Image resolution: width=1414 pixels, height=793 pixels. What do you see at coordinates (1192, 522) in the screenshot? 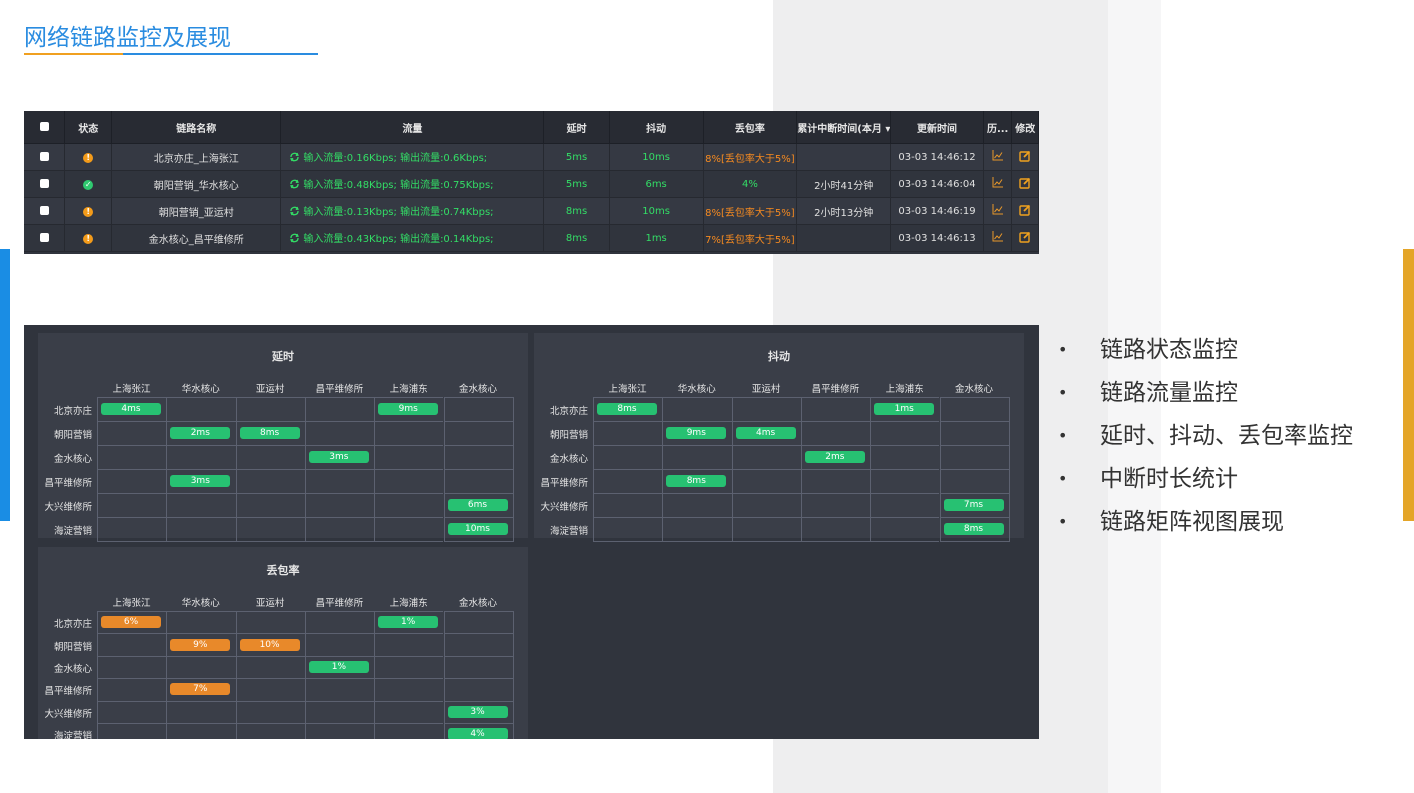
I see `bullet-text: 链路矩阵视图展现` at bounding box center [1192, 522].